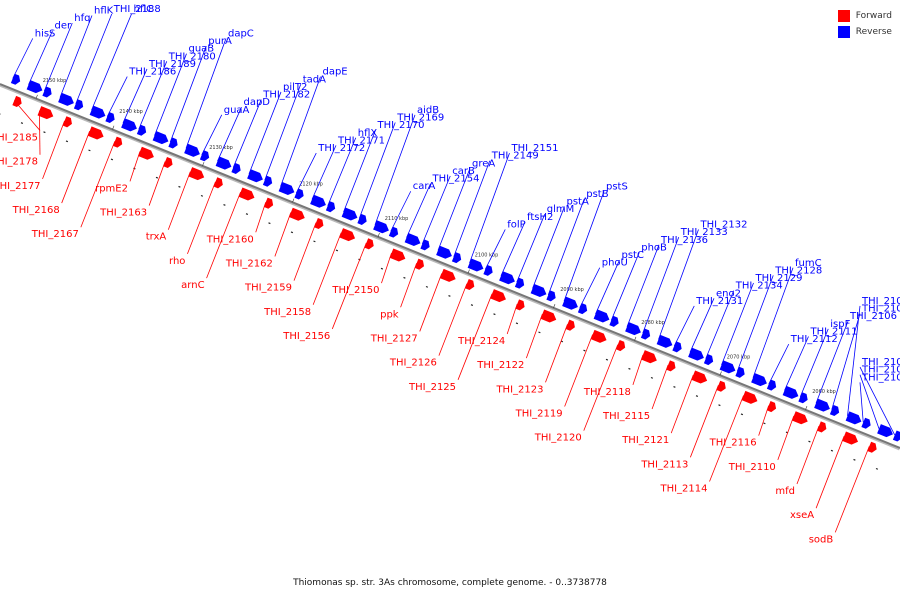 Image resolution: width=900 pixels, height=600 pixels. Describe the element at coordinates (873, 316) in the screenshot. I see `gene-label-thi-2106: THI_2106` at that location.